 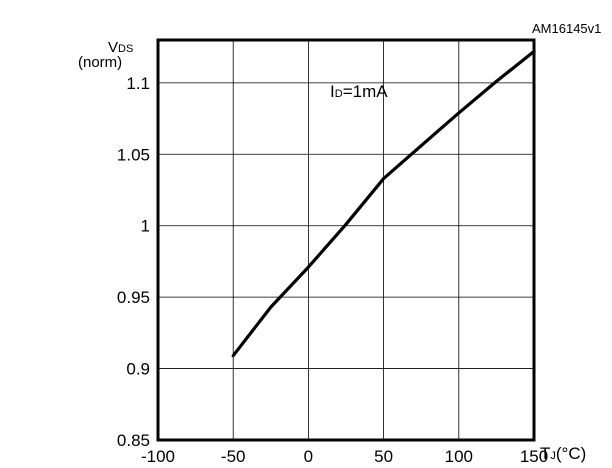 What do you see at coordinates (133, 297) in the screenshot?
I see `y-tick-label: 0.95` at bounding box center [133, 297].